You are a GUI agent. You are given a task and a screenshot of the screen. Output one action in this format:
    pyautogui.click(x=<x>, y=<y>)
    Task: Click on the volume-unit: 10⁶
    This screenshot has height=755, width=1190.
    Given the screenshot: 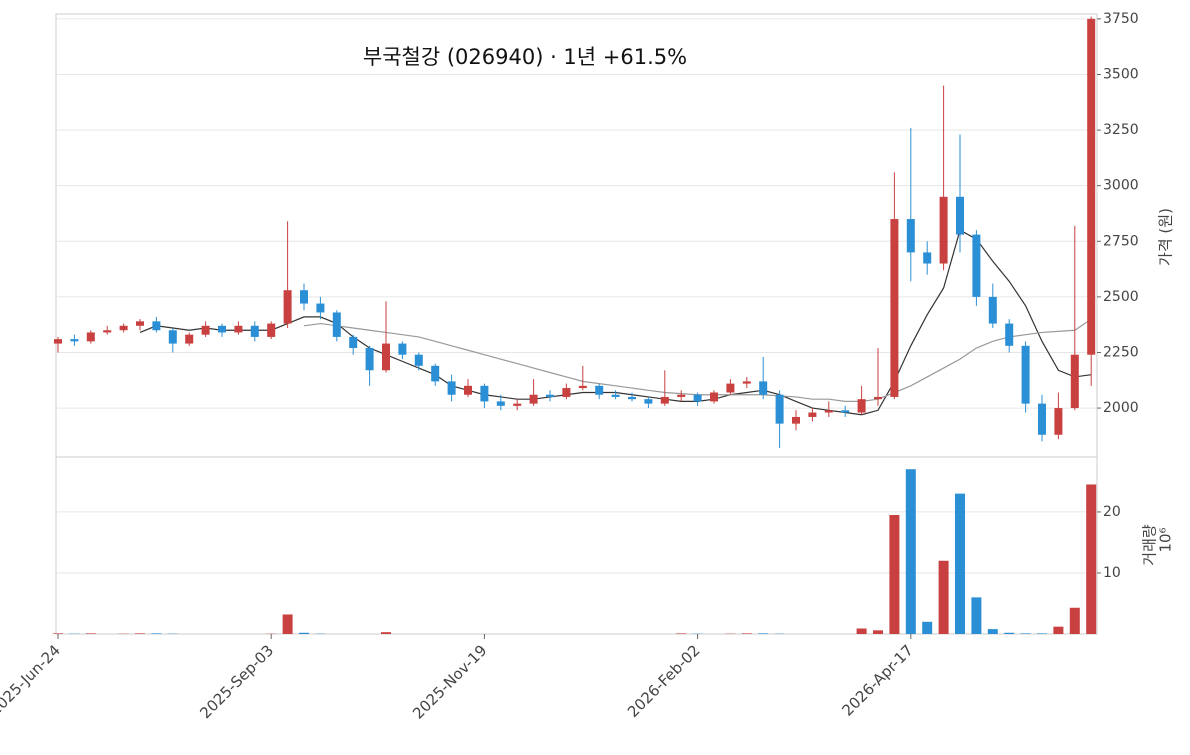 What is the action you would take?
    pyautogui.click(x=1166, y=539)
    